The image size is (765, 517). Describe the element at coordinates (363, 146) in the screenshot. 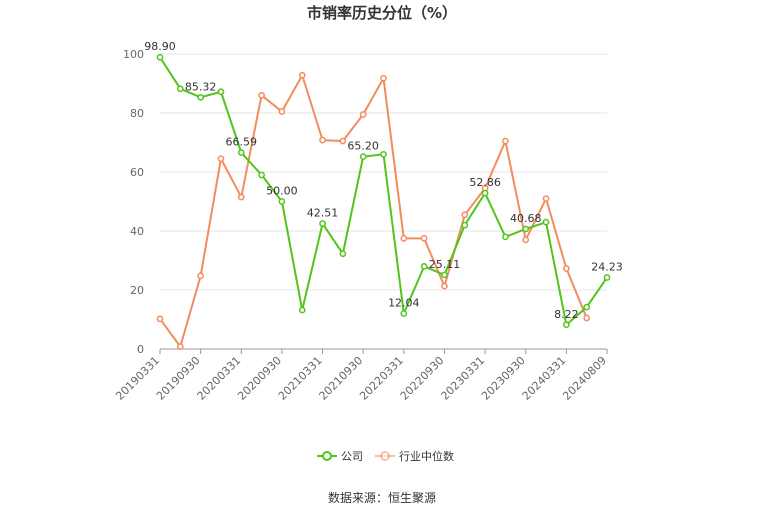

I see `data-label: 65.20` at that location.